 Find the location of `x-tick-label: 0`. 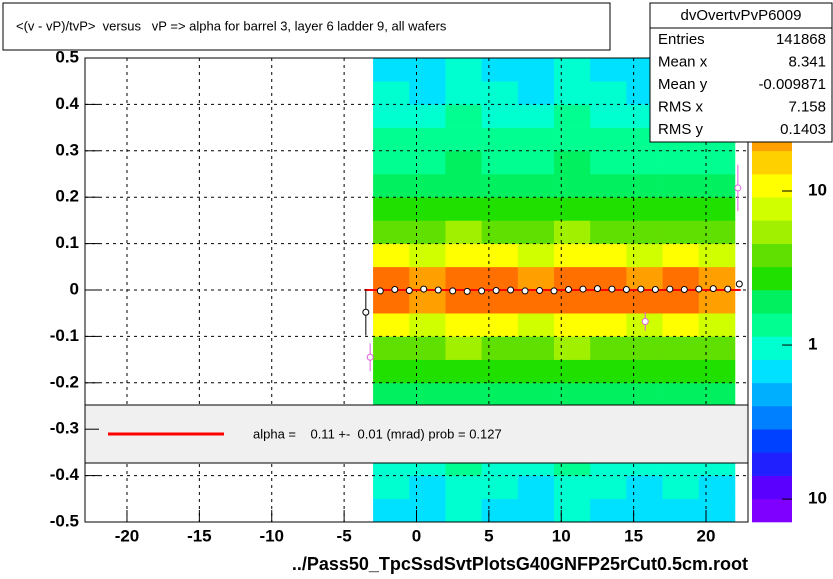

x-tick-label: 0 is located at coordinates (416, 535).